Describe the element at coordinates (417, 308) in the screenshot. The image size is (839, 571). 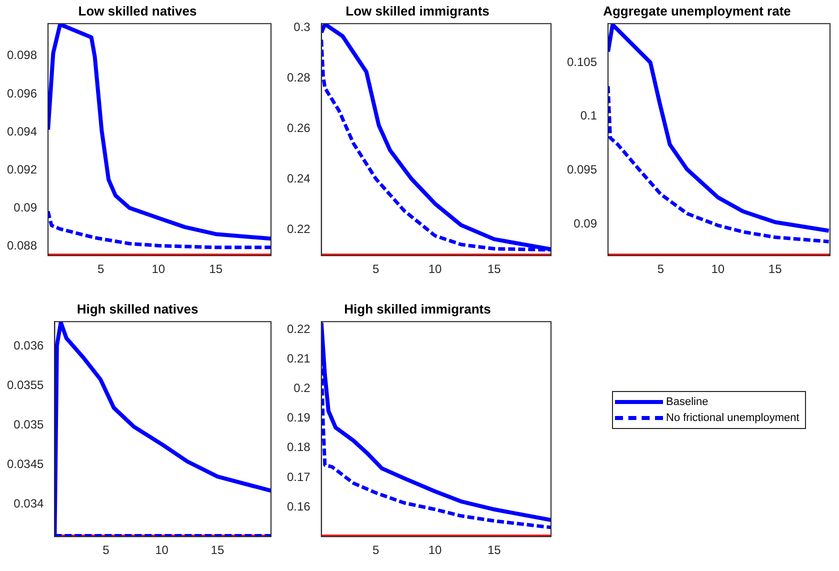
I see `chart-title: High skilled immigrants` at that location.